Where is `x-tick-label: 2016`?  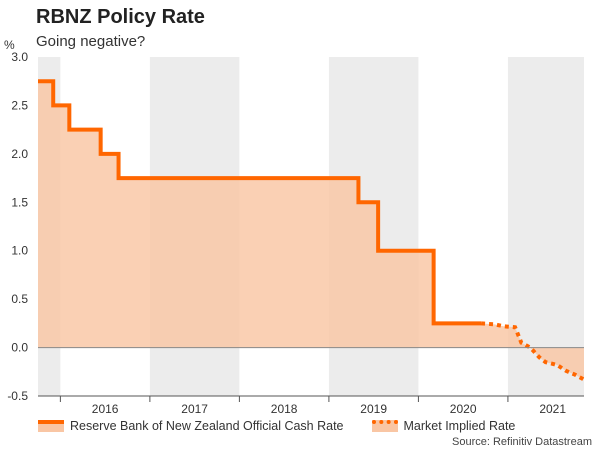
x-tick-label: 2016 is located at coordinates (105, 409).